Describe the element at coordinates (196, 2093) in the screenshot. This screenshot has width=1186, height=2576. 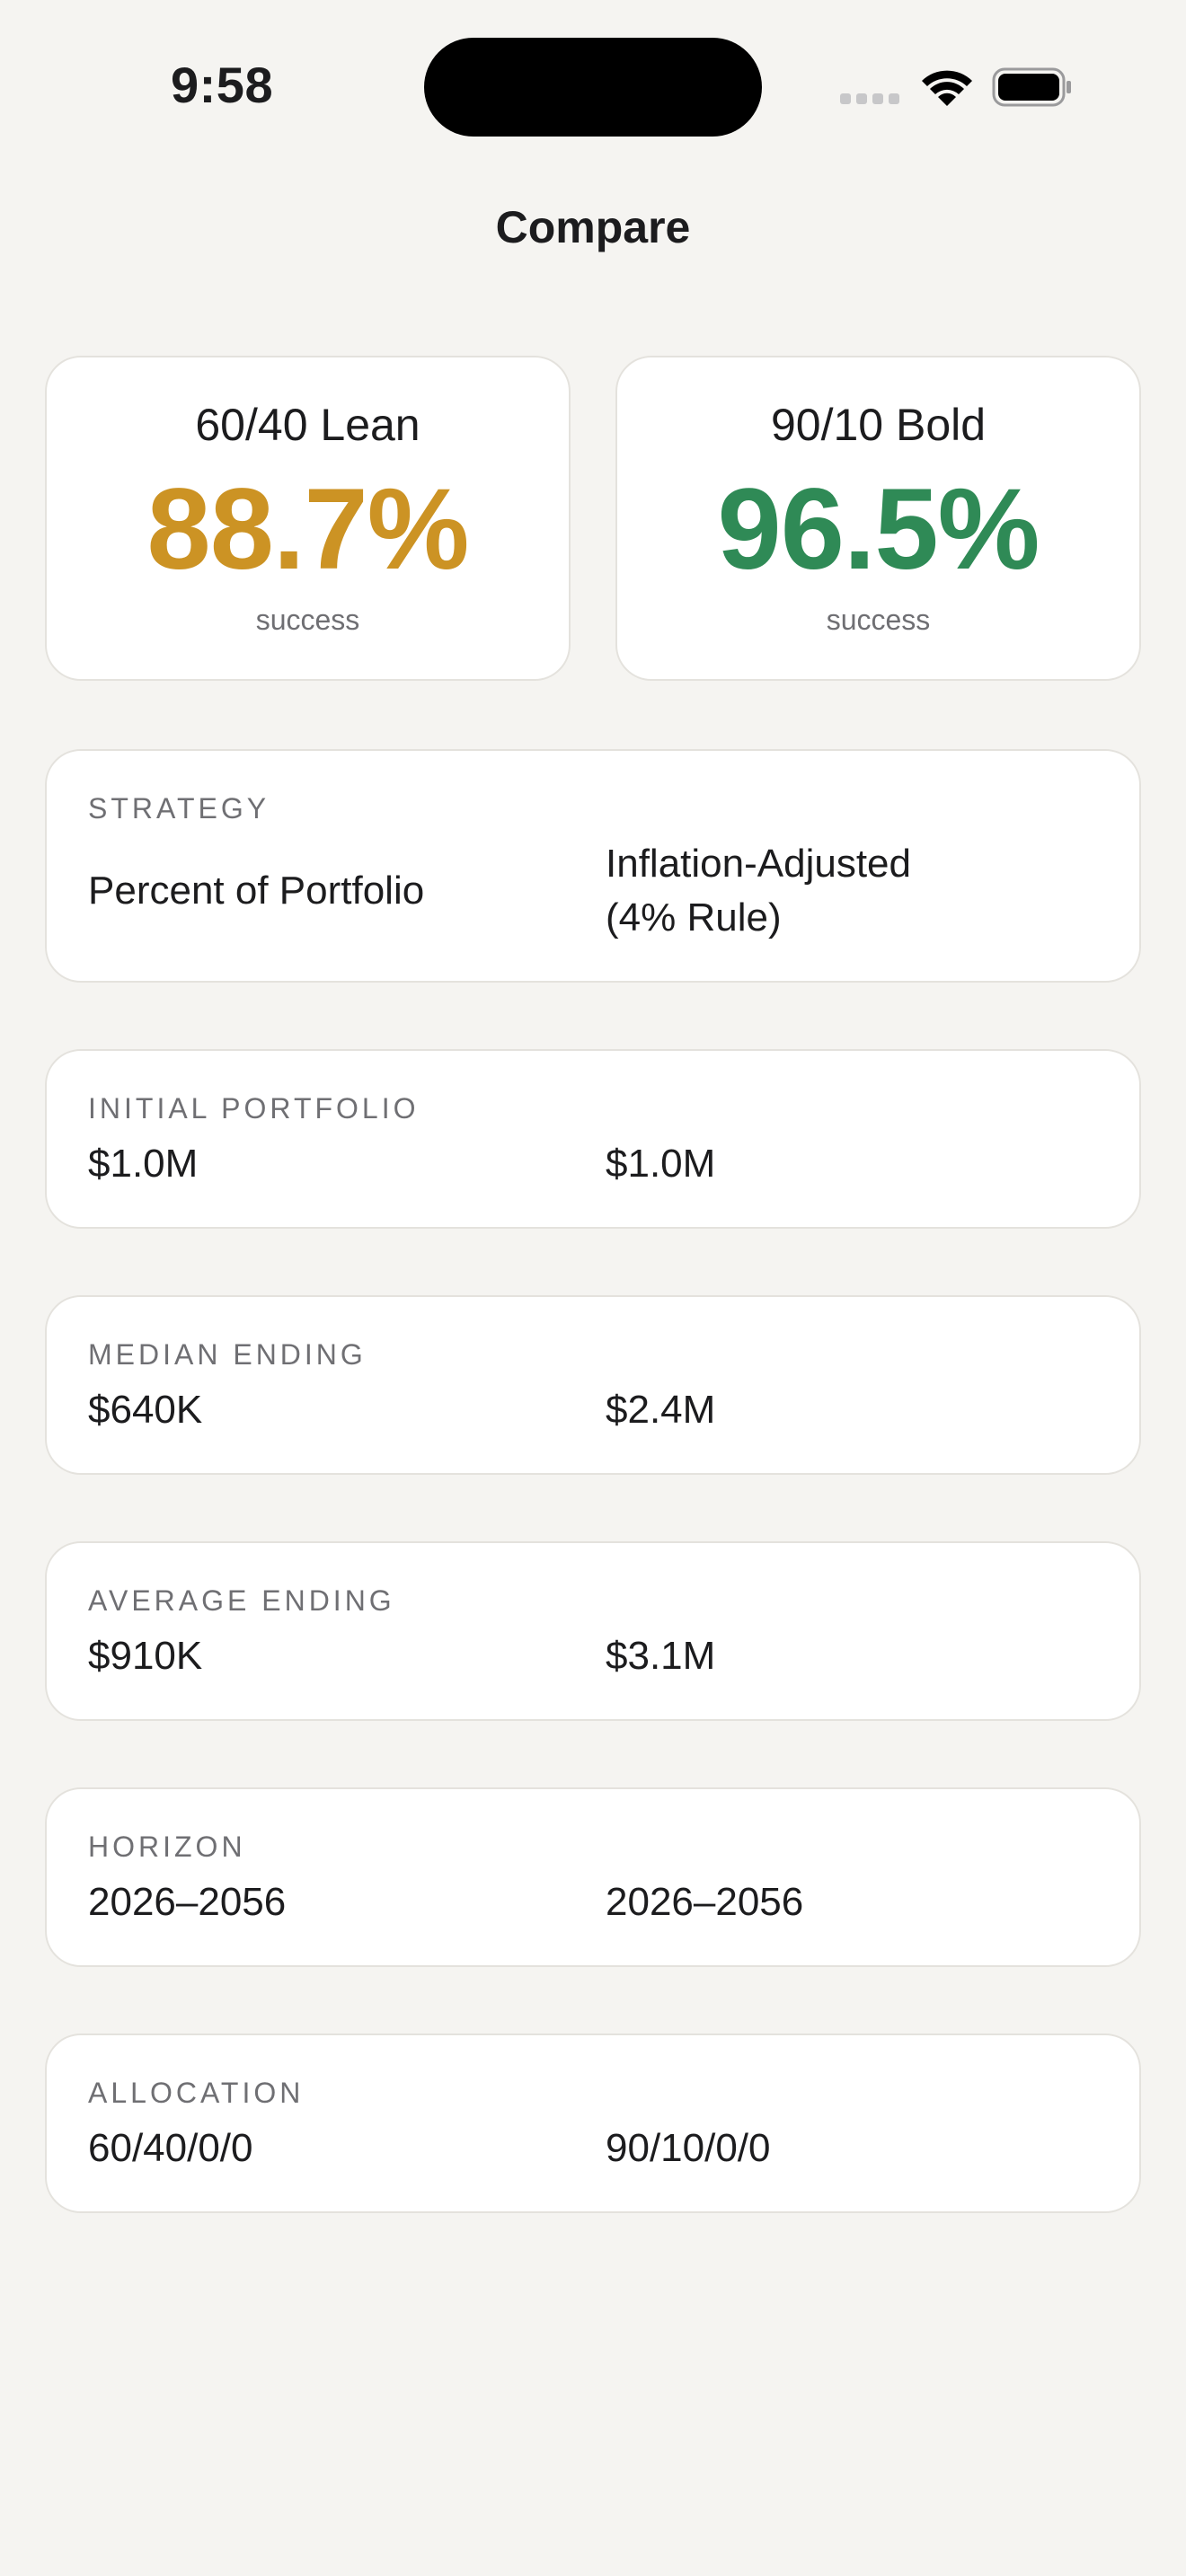
I see `detail-label: ALLOCATION` at that location.